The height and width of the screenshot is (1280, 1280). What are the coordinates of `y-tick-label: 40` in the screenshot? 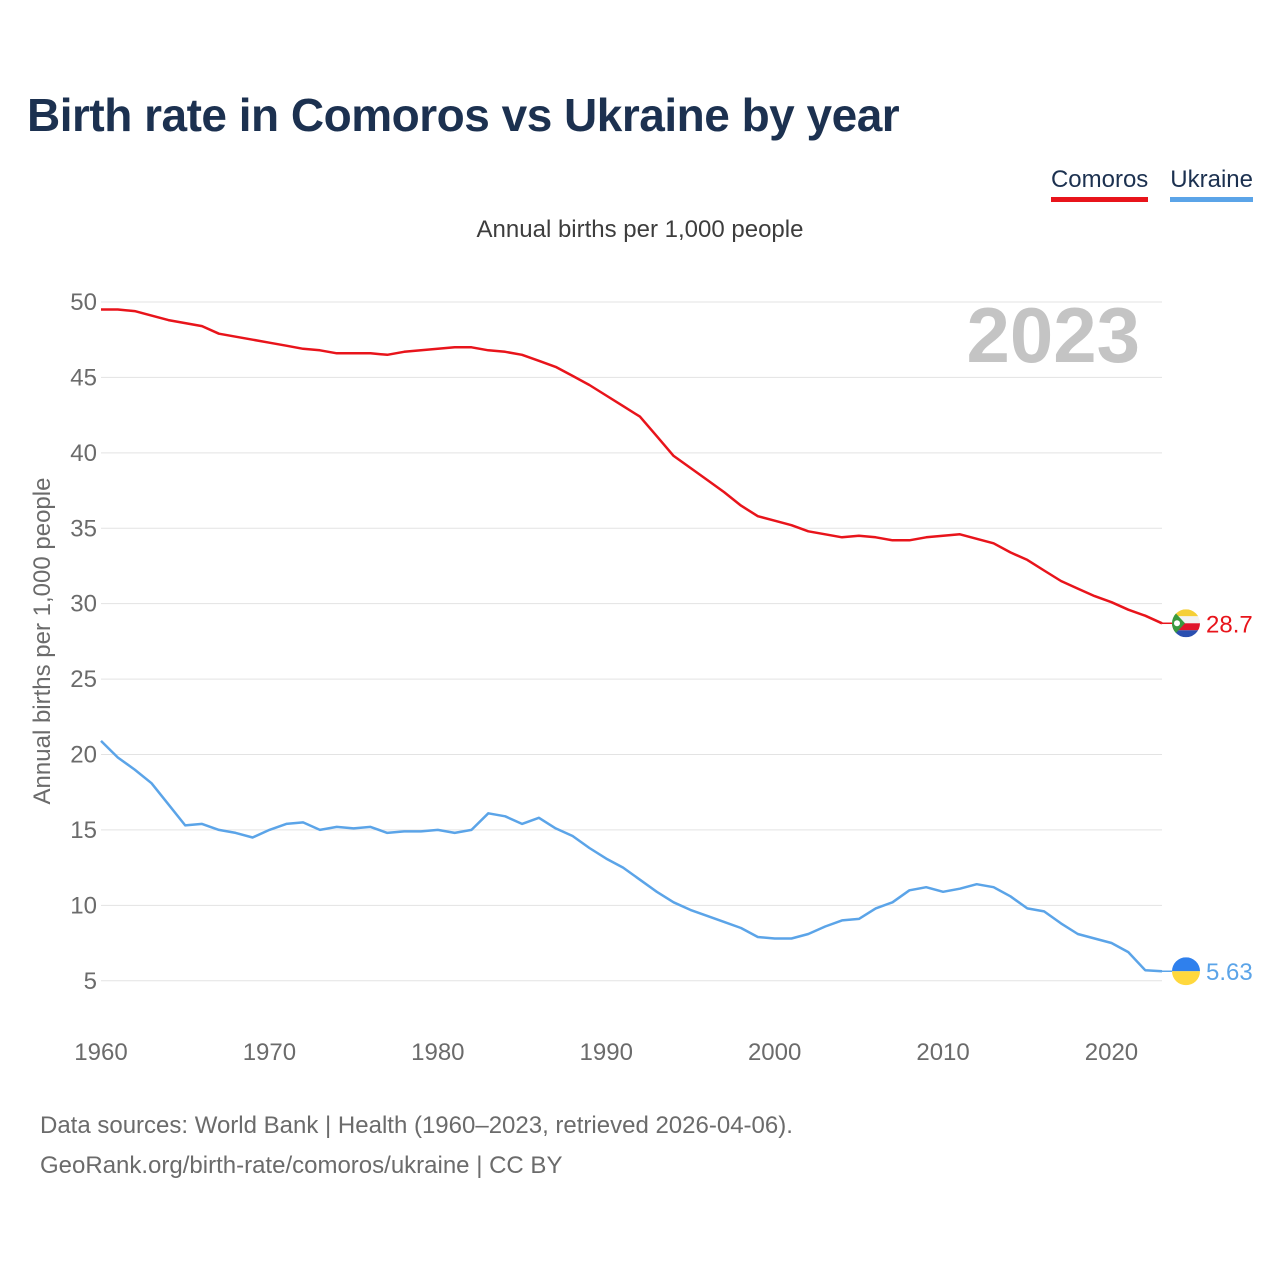 It's located at (83, 453).